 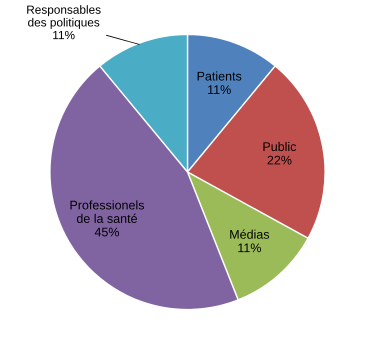 I want to click on slice-label: Médias, so click(x=250, y=234).